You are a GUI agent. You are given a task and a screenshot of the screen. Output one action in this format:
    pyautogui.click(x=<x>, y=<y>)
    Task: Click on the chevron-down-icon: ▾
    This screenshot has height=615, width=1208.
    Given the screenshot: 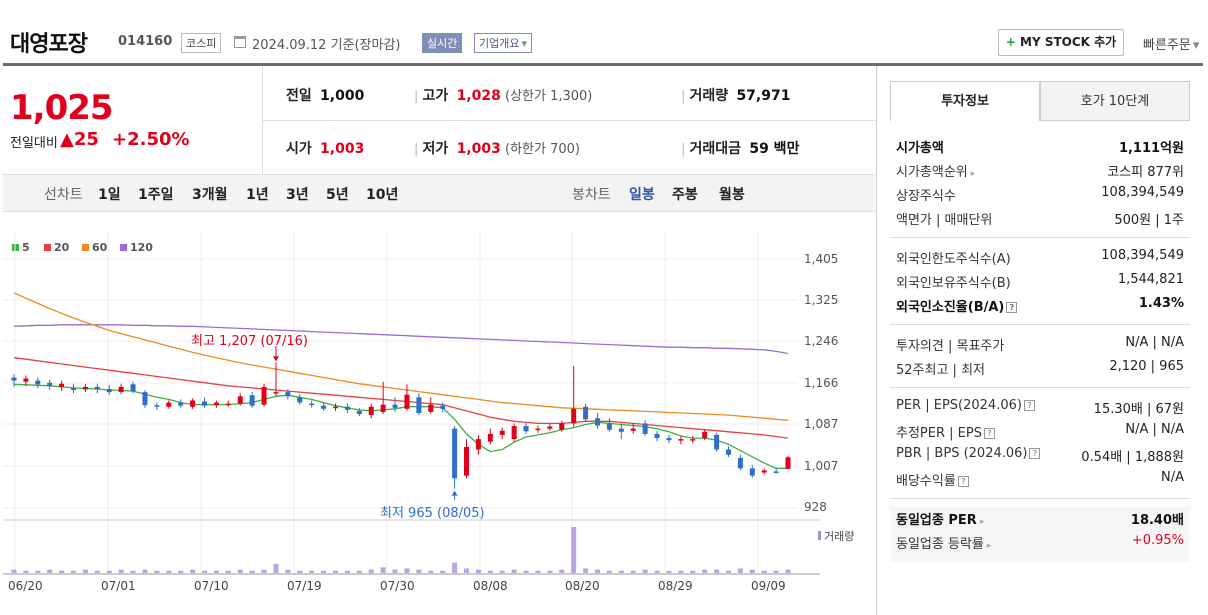 What is the action you would take?
    pyautogui.click(x=1196, y=45)
    